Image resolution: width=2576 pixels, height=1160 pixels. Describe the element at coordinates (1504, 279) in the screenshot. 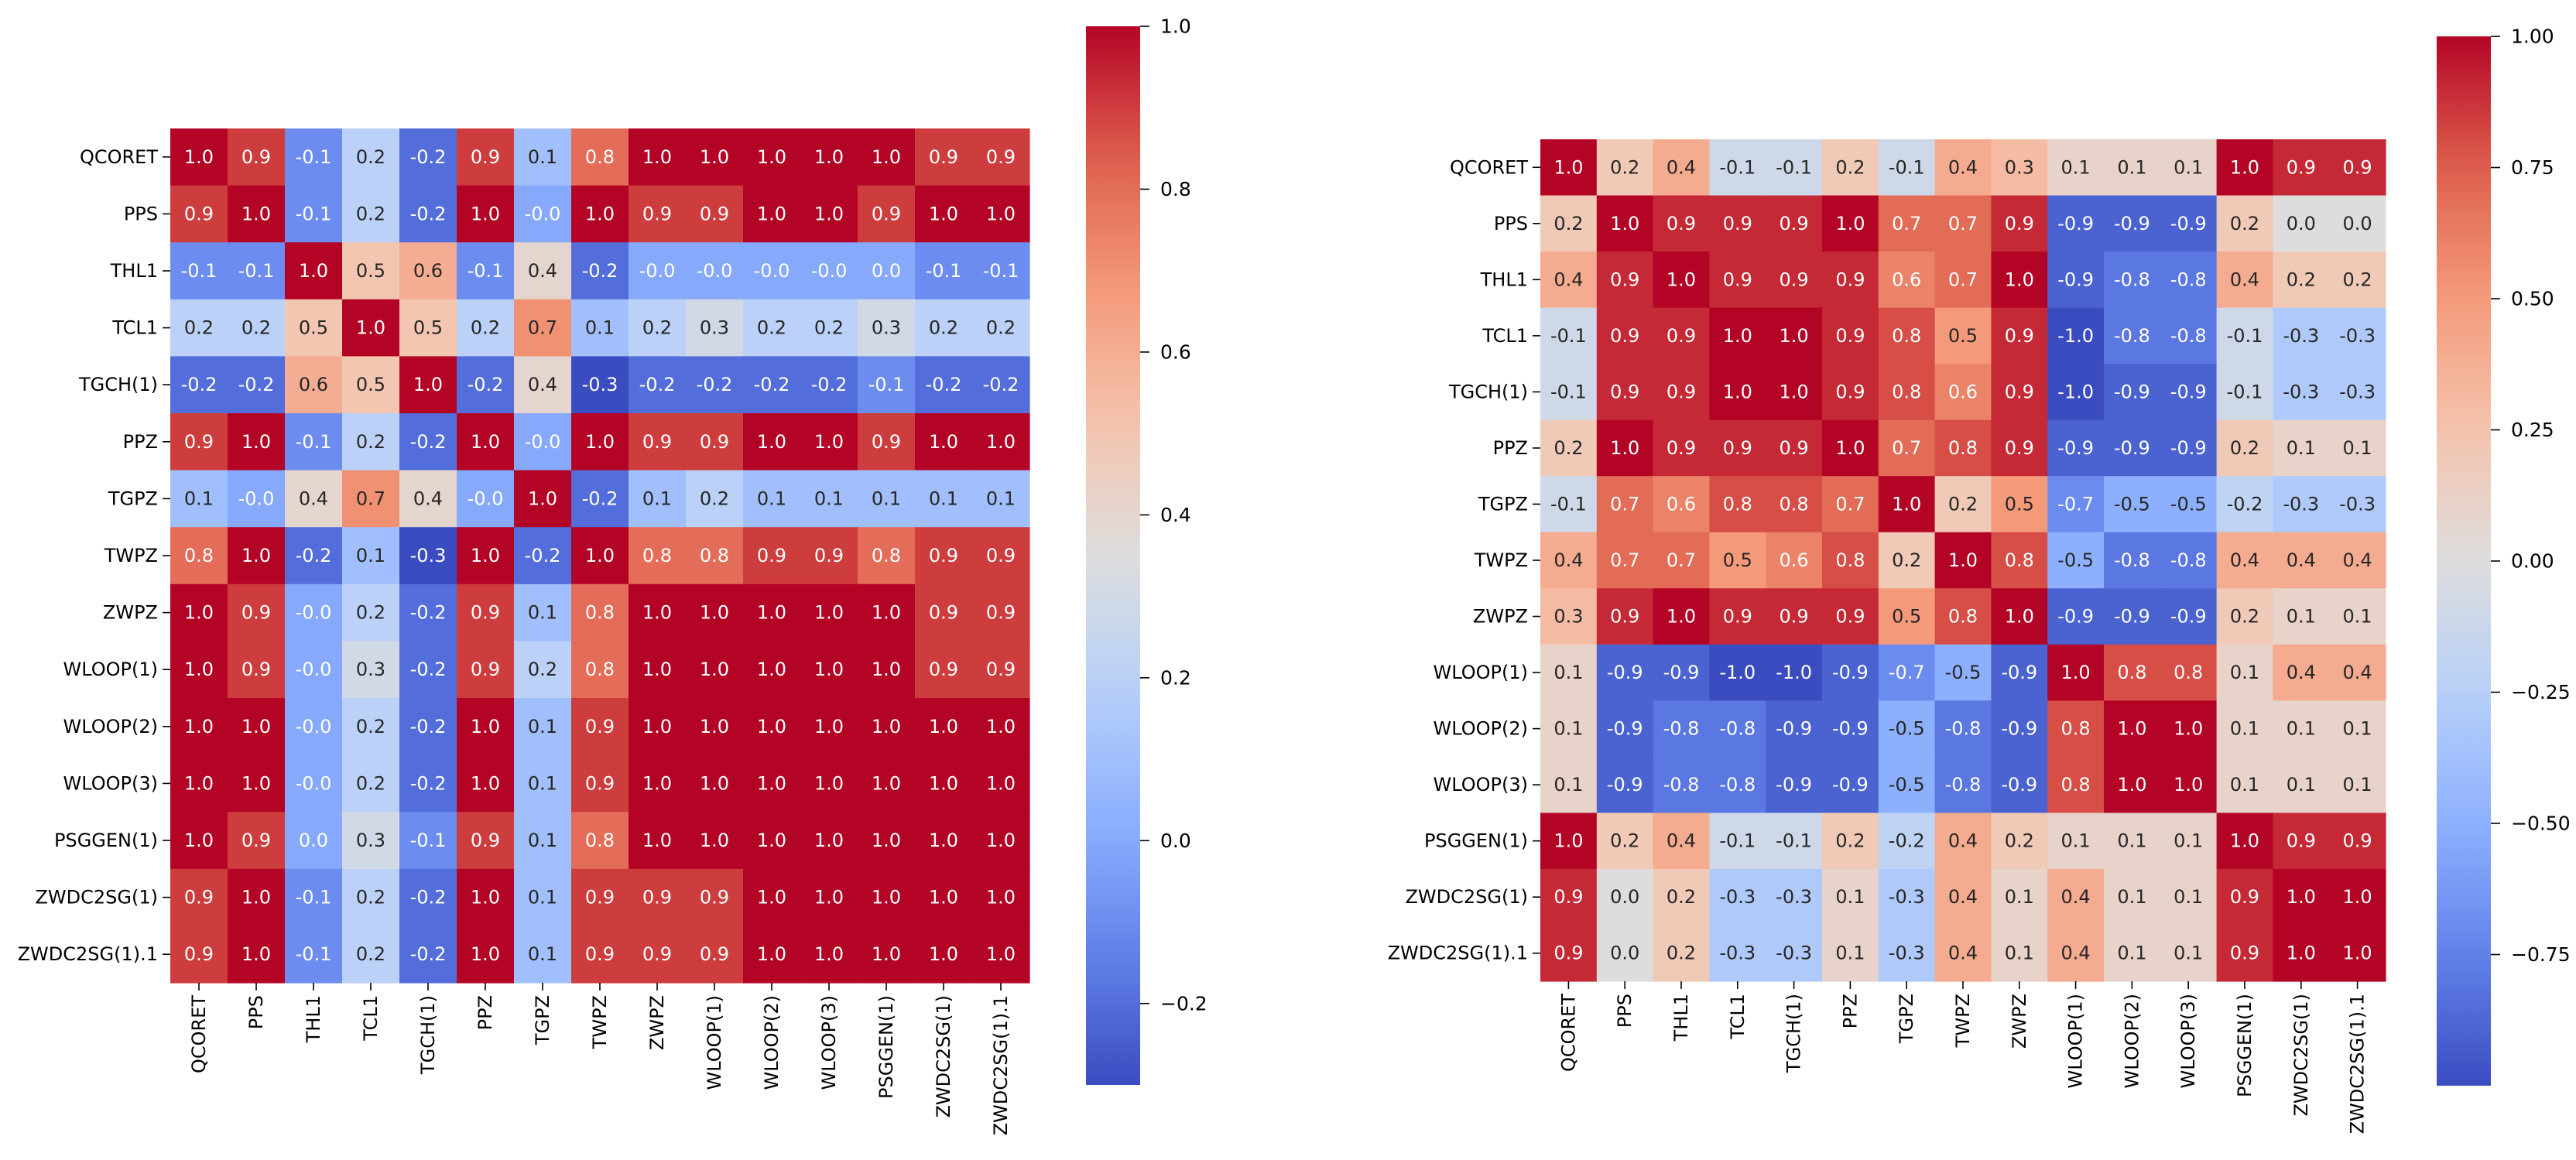

I see `y-tick-label: THL1` at that location.